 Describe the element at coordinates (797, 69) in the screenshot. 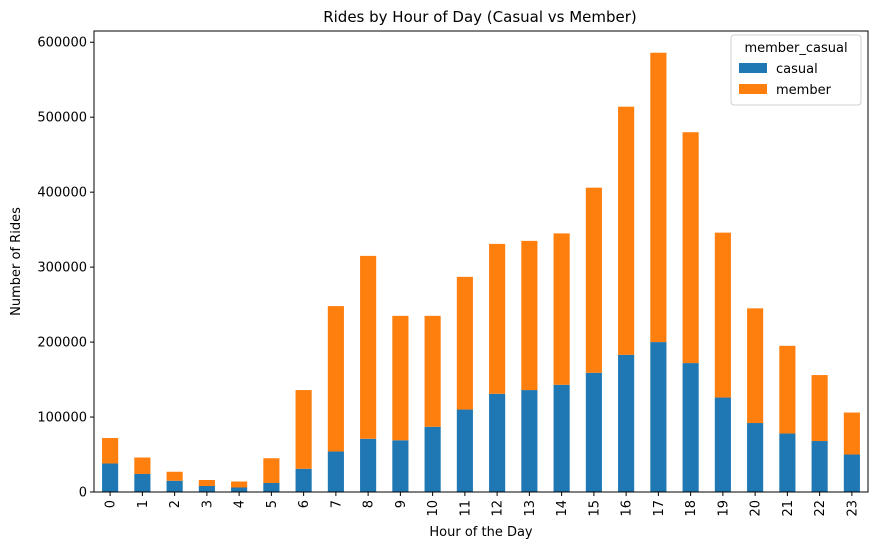

I see `legend-label-casual: casual` at that location.